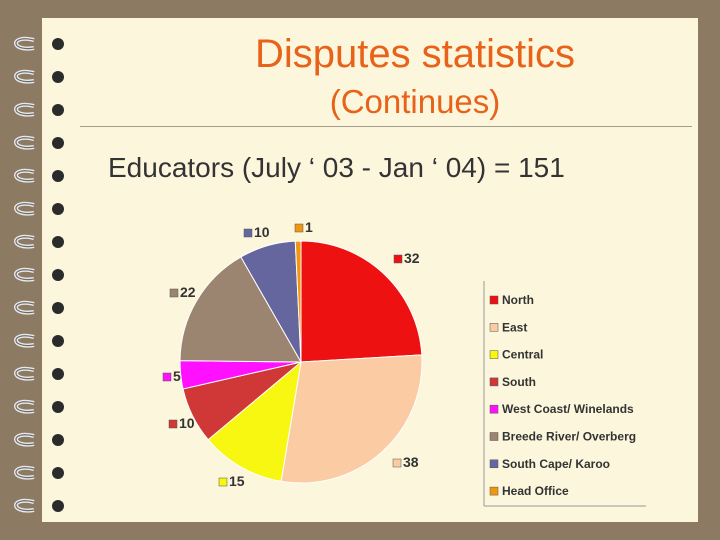  Describe the element at coordinates (415, 101) in the screenshot. I see `slide-subtitle: (Continues)` at that location.